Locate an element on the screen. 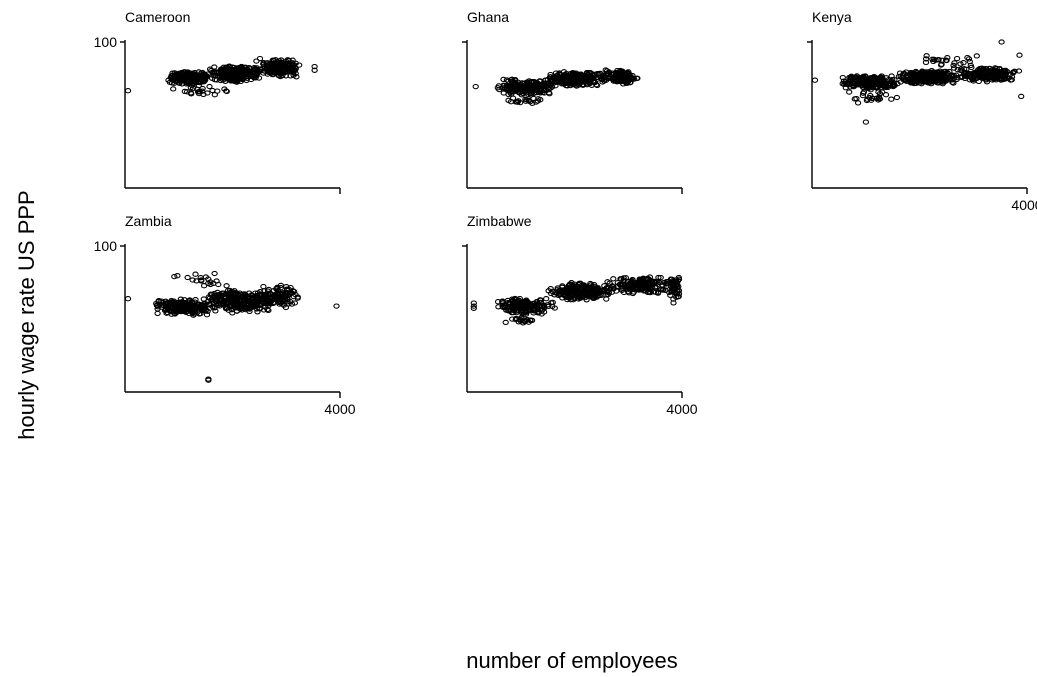  panel: Ghana is located at coordinates (572, 101).